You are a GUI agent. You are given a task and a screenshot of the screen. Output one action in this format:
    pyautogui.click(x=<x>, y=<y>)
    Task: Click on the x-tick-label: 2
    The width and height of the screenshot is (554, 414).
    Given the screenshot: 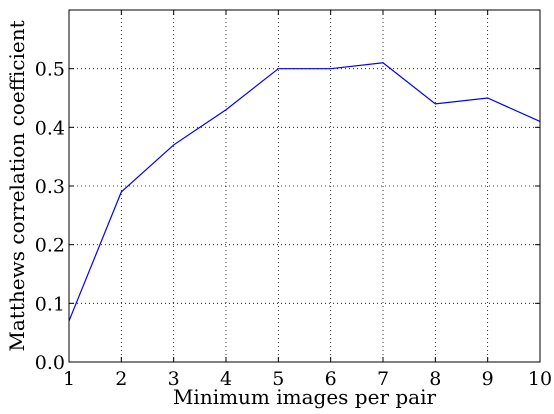 What is the action you would take?
    pyautogui.click(x=121, y=379)
    